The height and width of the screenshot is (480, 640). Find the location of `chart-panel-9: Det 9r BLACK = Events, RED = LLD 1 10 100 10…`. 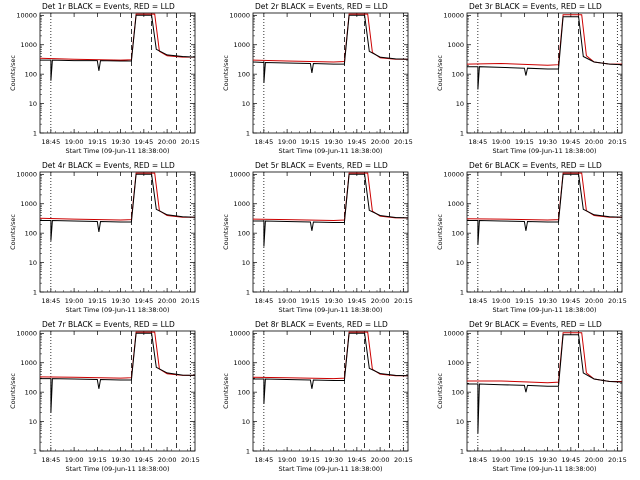

chart-panel-9: Det 9r BLACK = Events, RED = LLD 1 10 100 10… is located at coordinates (531, 396).